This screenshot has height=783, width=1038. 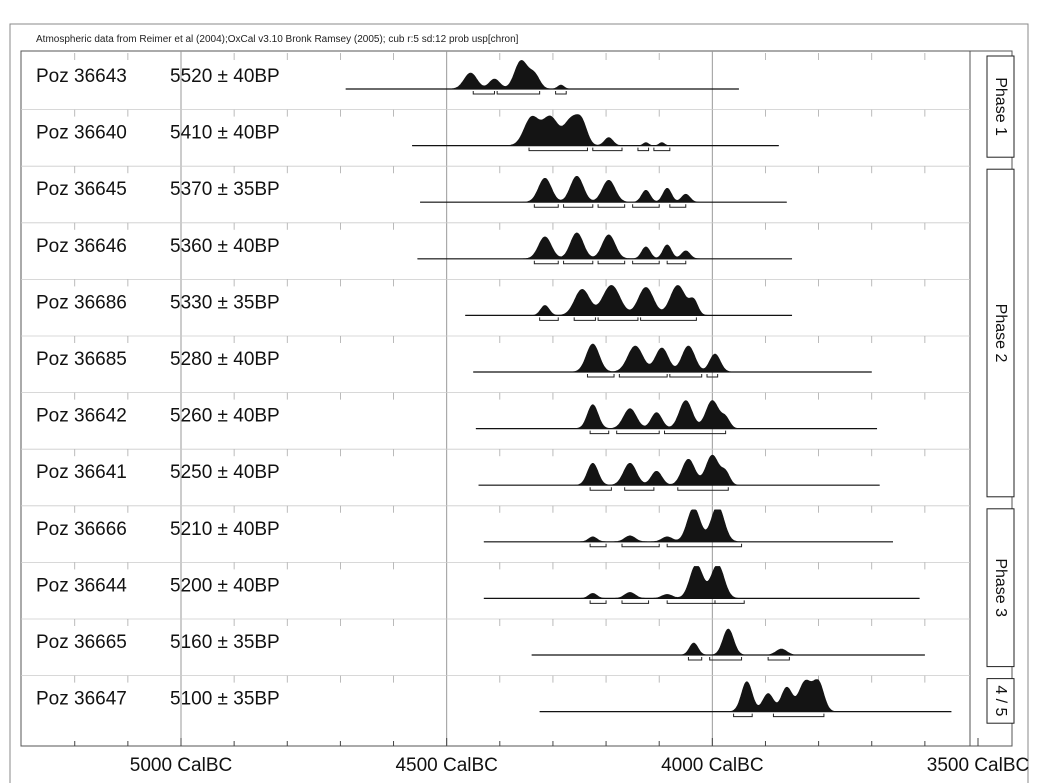 I want to click on sample-row: Poz 36645 5370 ± 35BP, so click(x=495, y=186).